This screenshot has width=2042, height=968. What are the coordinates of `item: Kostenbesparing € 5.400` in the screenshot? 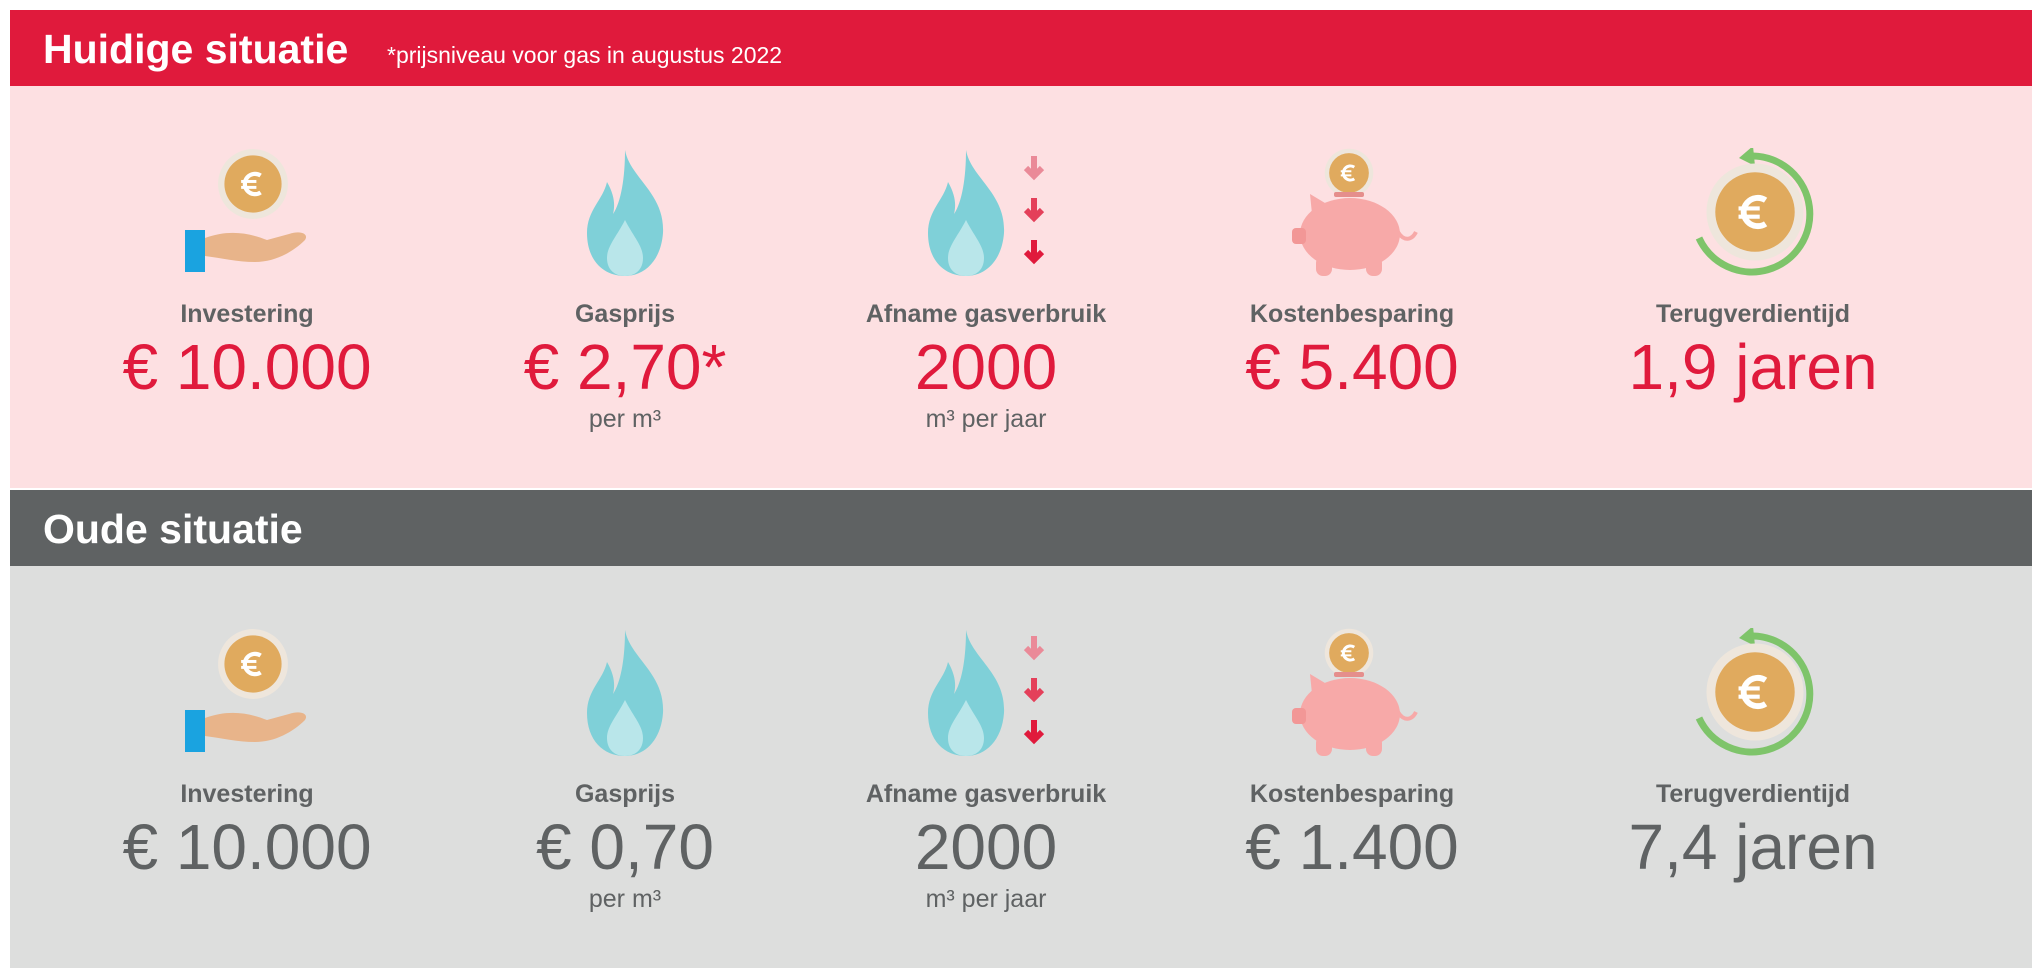 It's located at (1352, 275).